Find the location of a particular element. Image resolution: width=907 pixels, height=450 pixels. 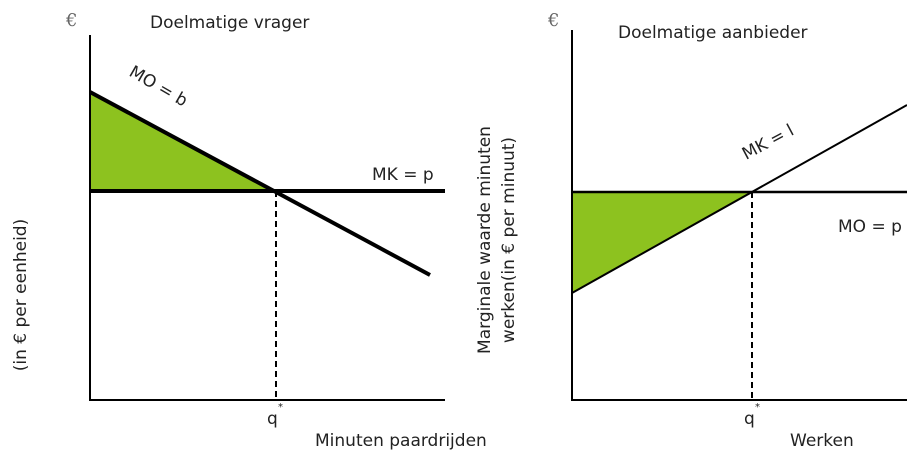

y-axis-label: Marginale waarde minuten is located at coordinates (485, 240).